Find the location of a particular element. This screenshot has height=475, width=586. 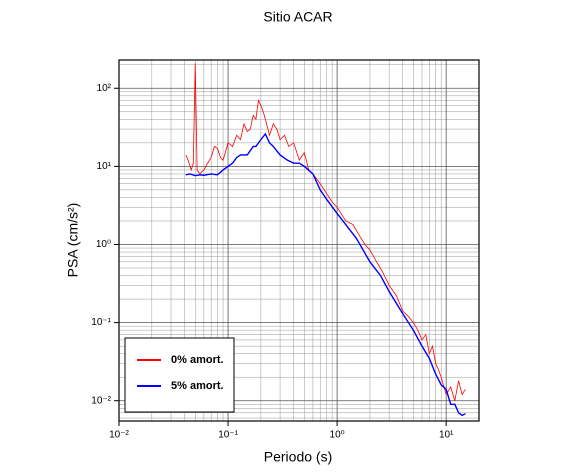

legend-label: 0% amort. is located at coordinates (197, 360).